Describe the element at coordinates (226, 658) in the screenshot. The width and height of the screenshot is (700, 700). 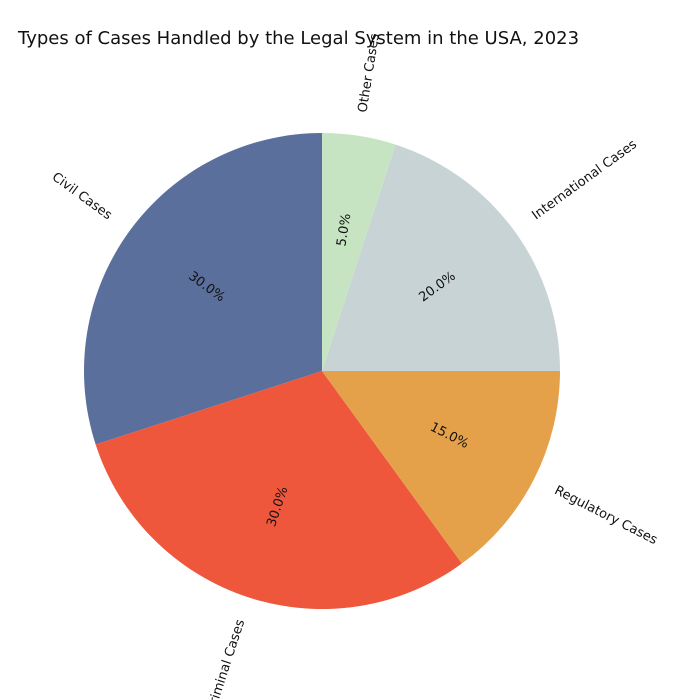
I see `slice-category-label: Criminal Cases` at that location.